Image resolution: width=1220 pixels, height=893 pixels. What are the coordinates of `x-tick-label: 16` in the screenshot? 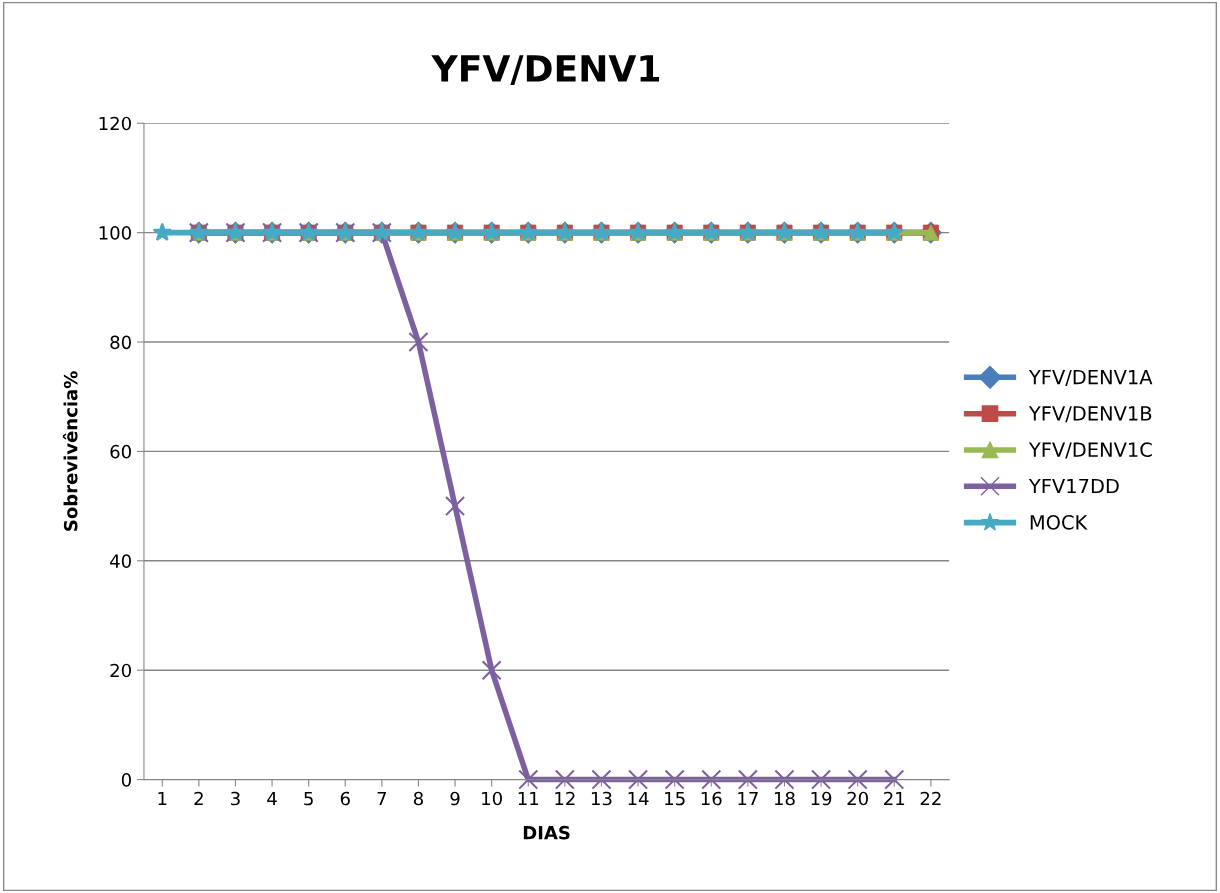 It's located at (711, 798).